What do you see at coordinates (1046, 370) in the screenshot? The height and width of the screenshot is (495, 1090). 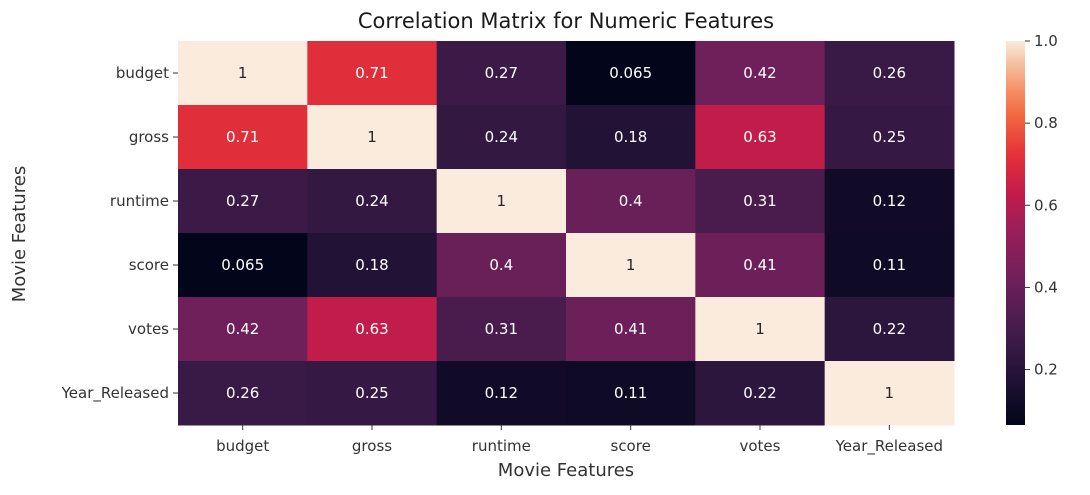 I see `colorbar-tick-label: 0.2` at bounding box center [1046, 370].